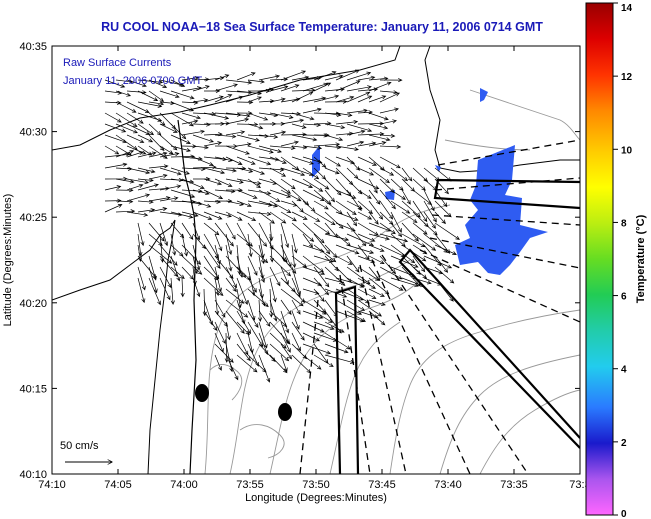 The height and width of the screenshot is (519, 651). What do you see at coordinates (250, 485) in the screenshot?
I see `x-tick-label: 73:55` at bounding box center [250, 485].